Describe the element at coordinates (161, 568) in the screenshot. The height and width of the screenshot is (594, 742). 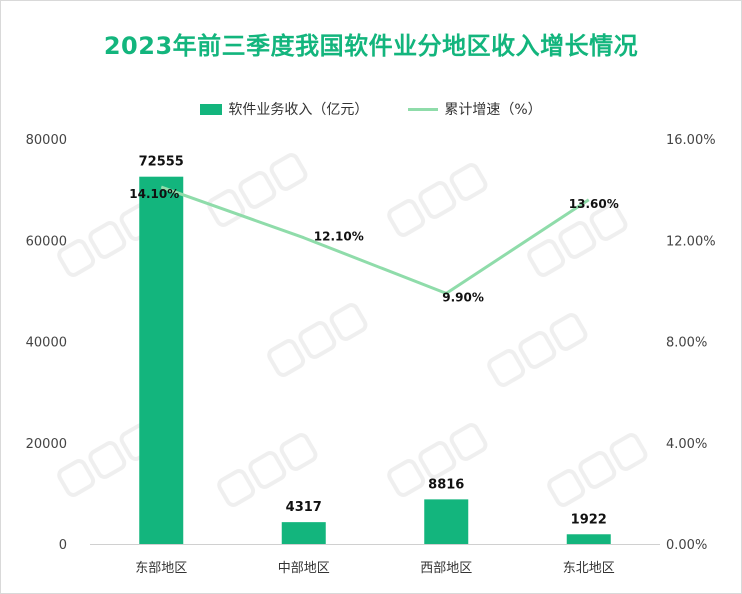
I see `category-label: 东部地区` at that location.